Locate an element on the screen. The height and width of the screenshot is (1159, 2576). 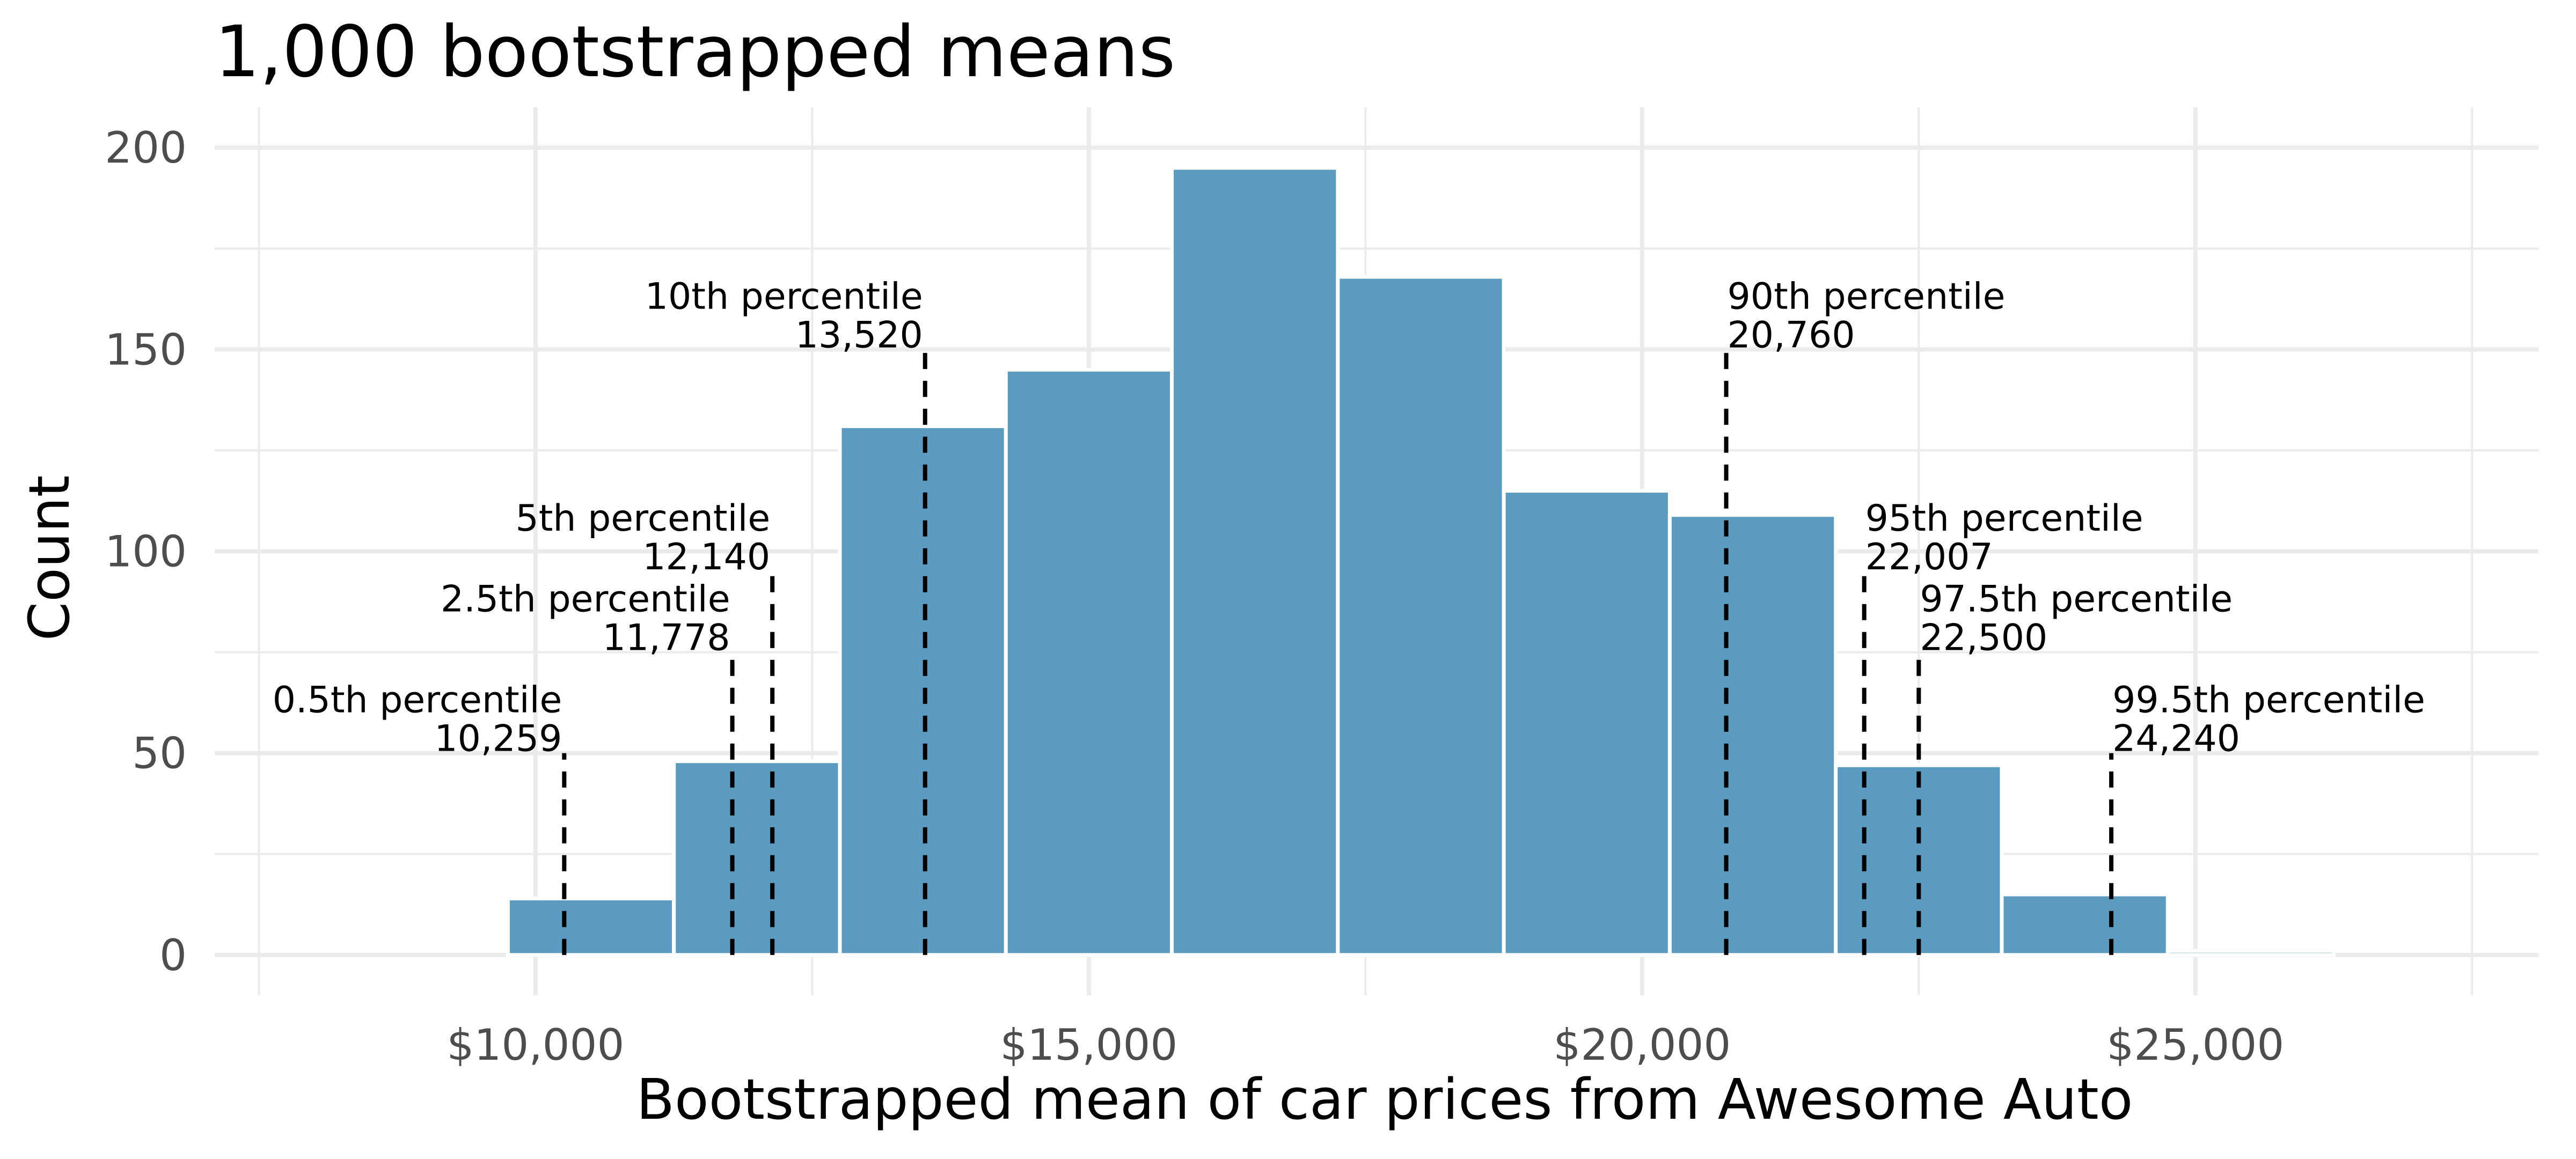
percentile-value-label: 20,760 is located at coordinates (1791, 335).